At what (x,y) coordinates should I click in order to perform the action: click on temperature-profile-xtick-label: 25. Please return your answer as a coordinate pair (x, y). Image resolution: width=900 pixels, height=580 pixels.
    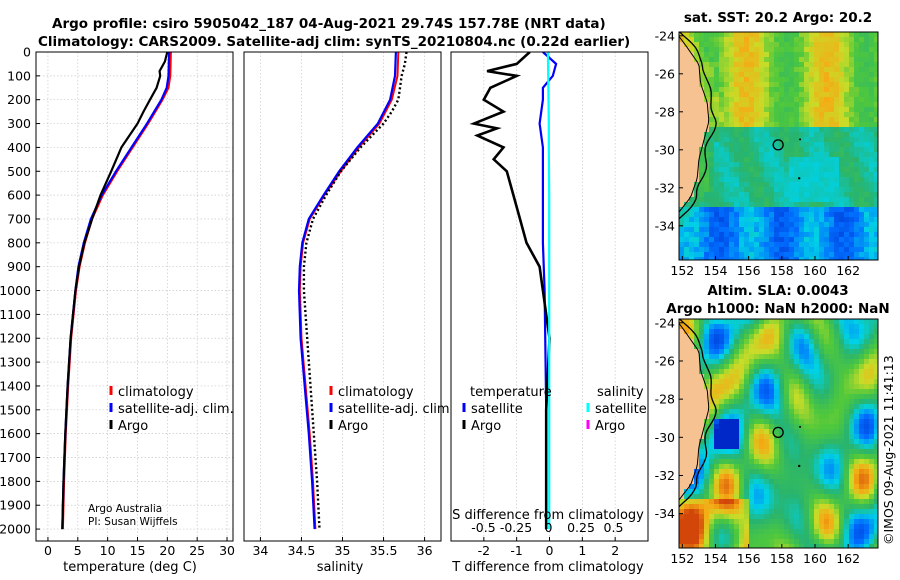
    Looking at the image, I should click on (197, 550).